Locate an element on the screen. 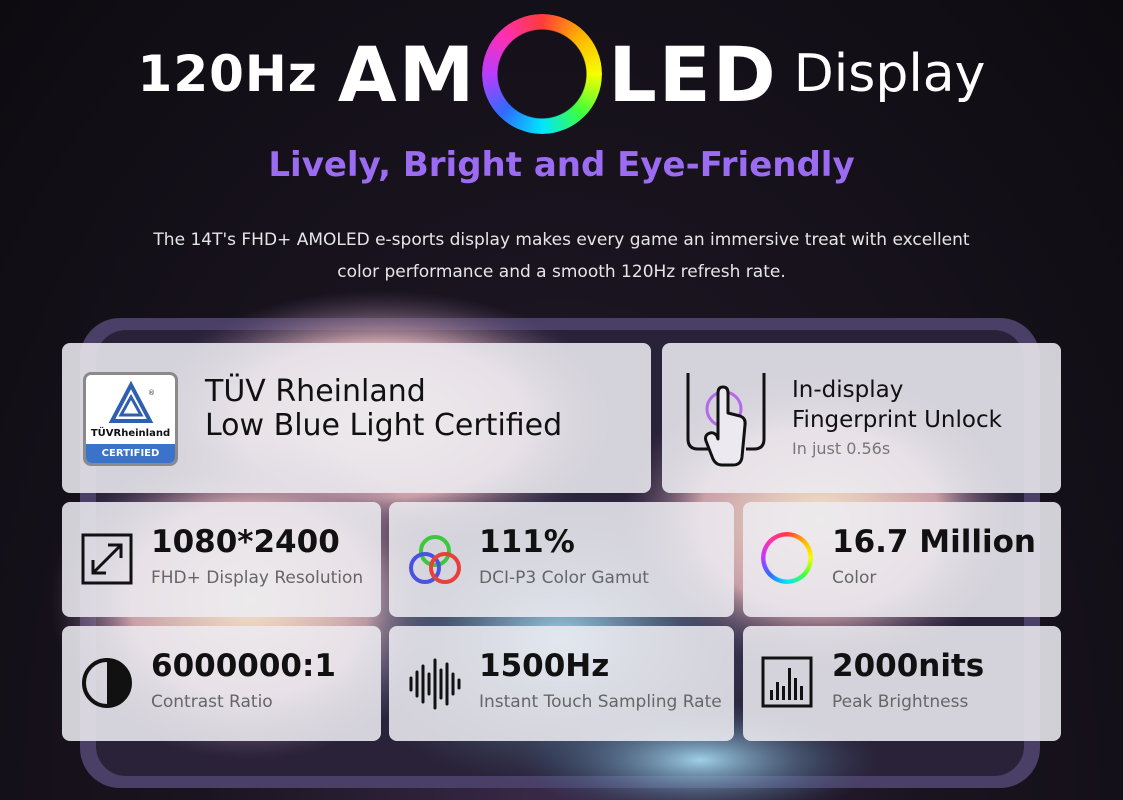 The width and height of the screenshot is (1123, 800). spec-value: 16.7 Million is located at coordinates (934, 542).